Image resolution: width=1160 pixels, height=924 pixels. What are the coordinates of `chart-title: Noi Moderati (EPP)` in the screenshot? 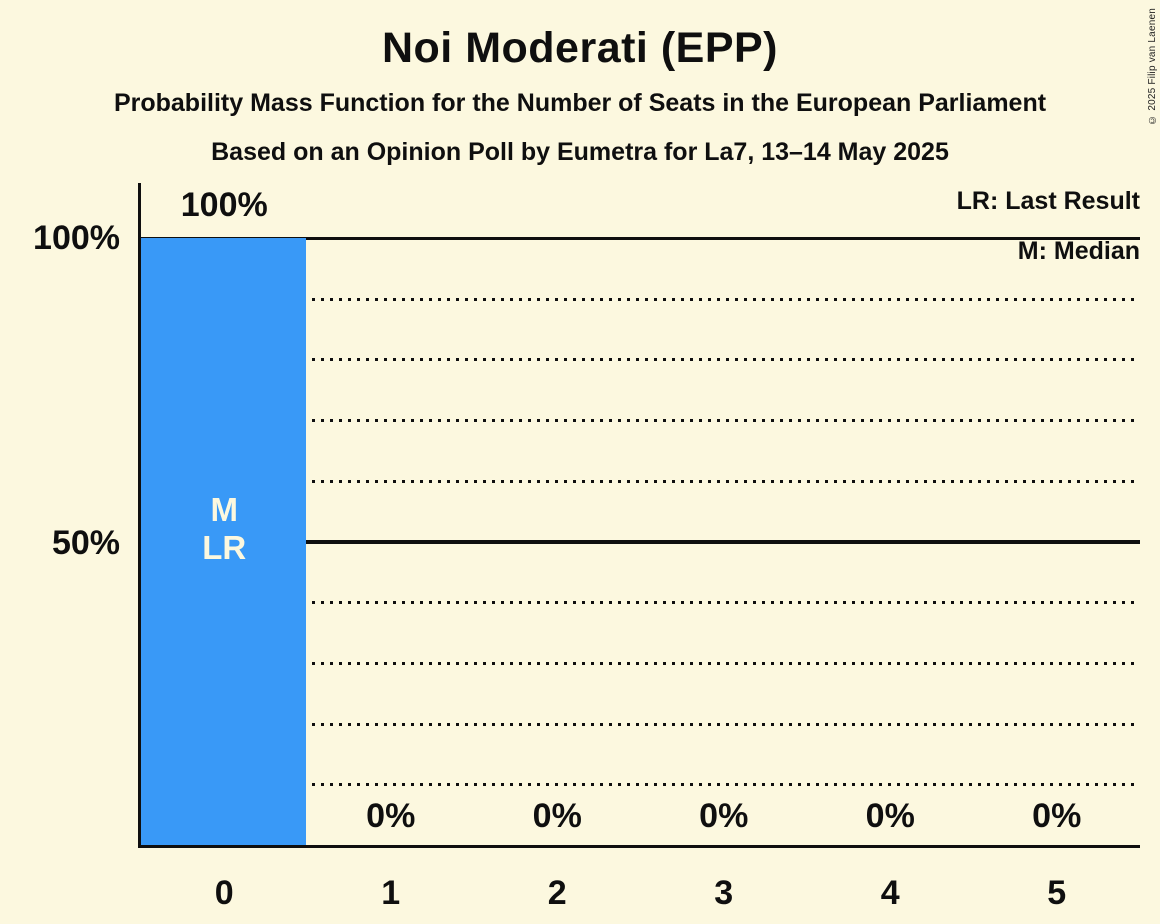 It's located at (580, 48).